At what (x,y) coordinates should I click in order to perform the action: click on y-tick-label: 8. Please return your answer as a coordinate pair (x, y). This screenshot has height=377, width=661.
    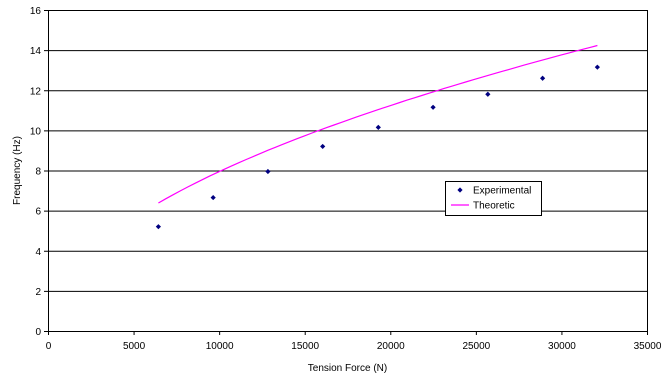
    Looking at the image, I should click on (38, 172).